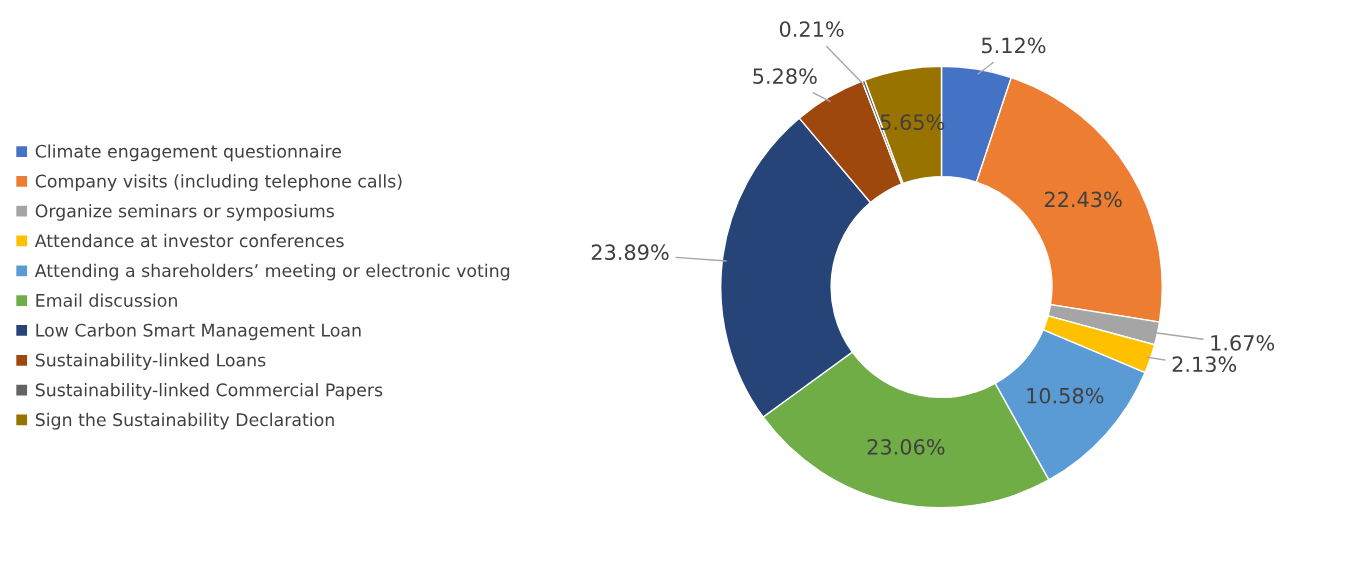 Image resolution: width=1345 pixels, height=574 pixels. Describe the element at coordinates (1065, 395) in the screenshot. I see `data-label: 10.58%` at that location.